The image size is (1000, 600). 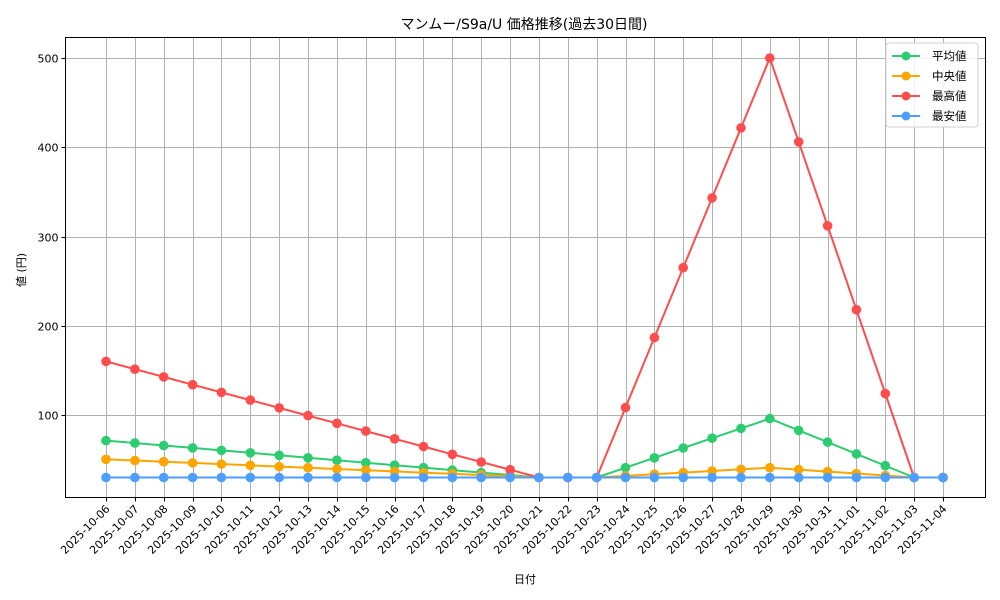 What do you see at coordinates (949, 96) in the screenshot?
I see `legend-label-max: 最高値` at bounding box center [949, 96].